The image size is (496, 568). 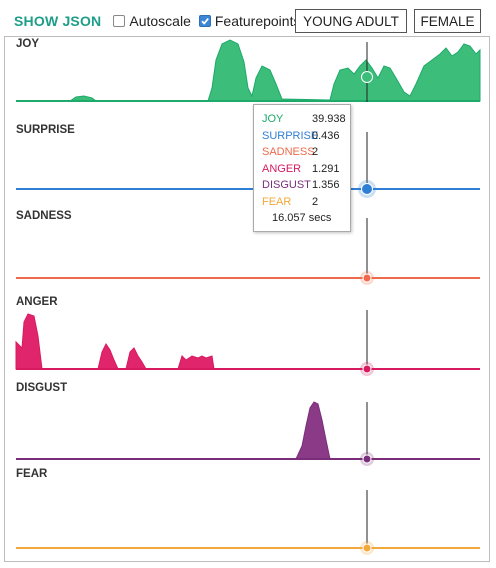 I want to click on tooltip-name: ANGER, so click(x=282, y=168).